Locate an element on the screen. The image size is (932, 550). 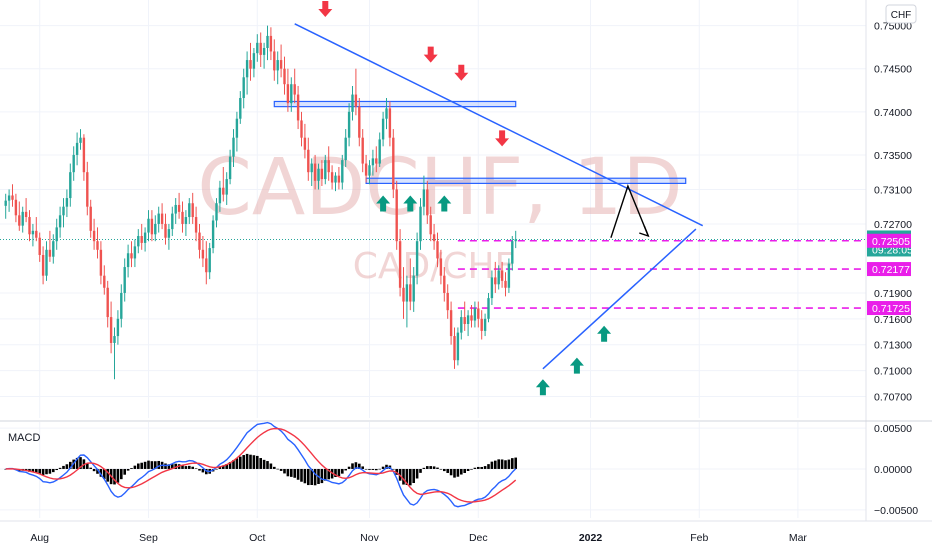
time-tick-label: Nov is located at coordinates (369, 538).